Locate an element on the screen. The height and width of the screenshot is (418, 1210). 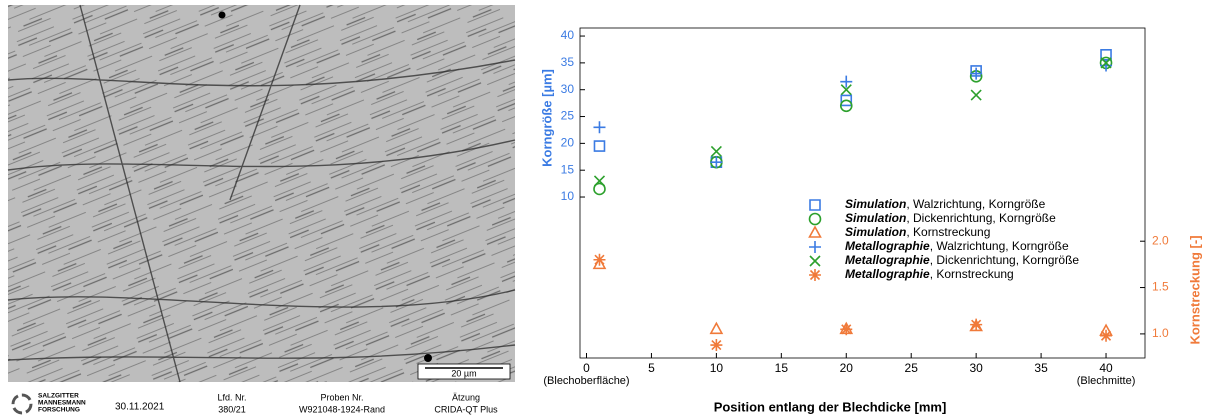
logo-text: MANNESMANN is located at coordinates (62, 403).